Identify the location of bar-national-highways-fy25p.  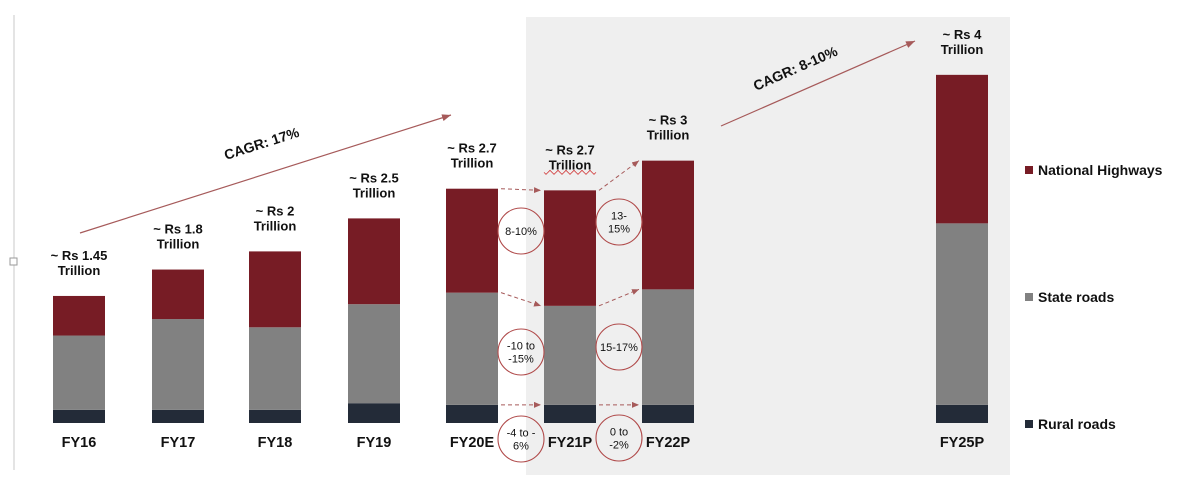
(962, 149).